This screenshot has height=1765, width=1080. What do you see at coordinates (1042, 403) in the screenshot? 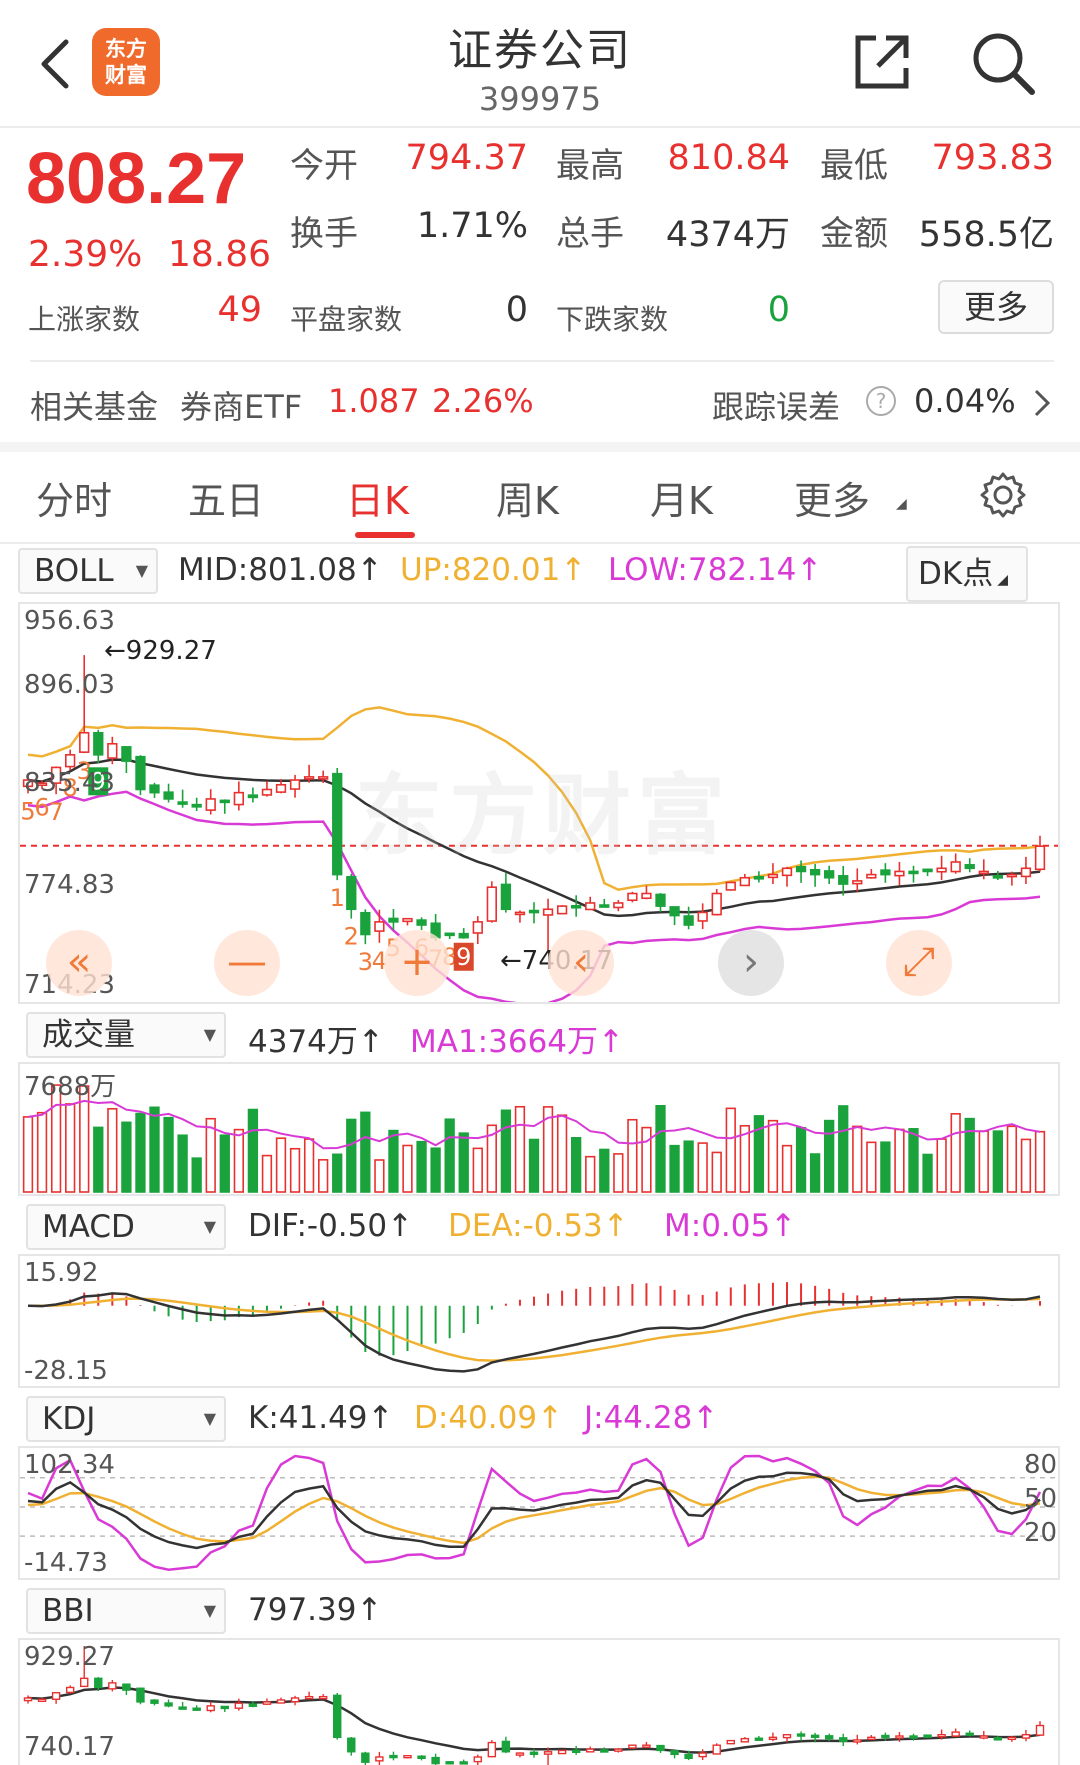
I see `chevron-right-icon` at bounding box center [1042, 403].